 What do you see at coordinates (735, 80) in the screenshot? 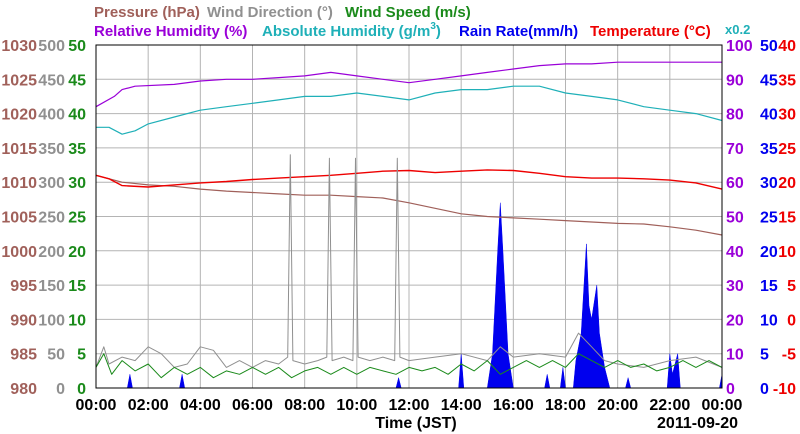
I see `humidity-tick-label: 90` at bounding box center [735, 80].